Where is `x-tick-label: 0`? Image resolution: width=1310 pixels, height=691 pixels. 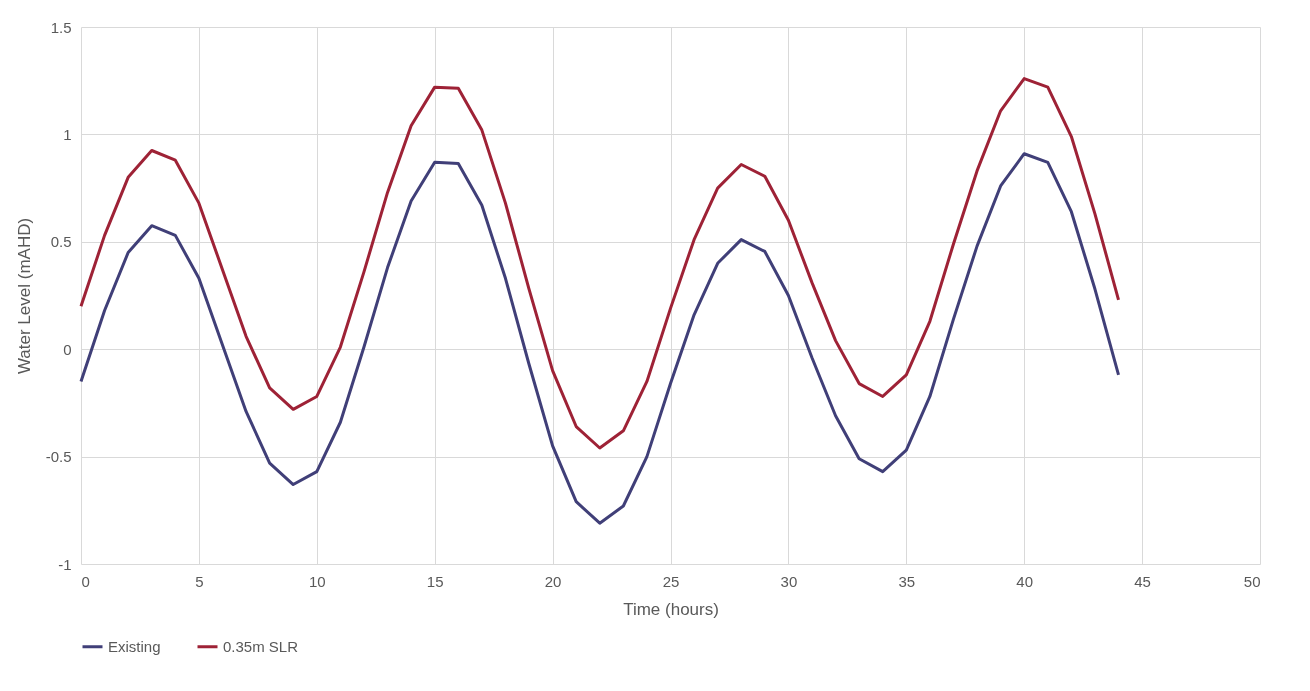 x-tick-label: 0 is located at coordinates (85, 581).